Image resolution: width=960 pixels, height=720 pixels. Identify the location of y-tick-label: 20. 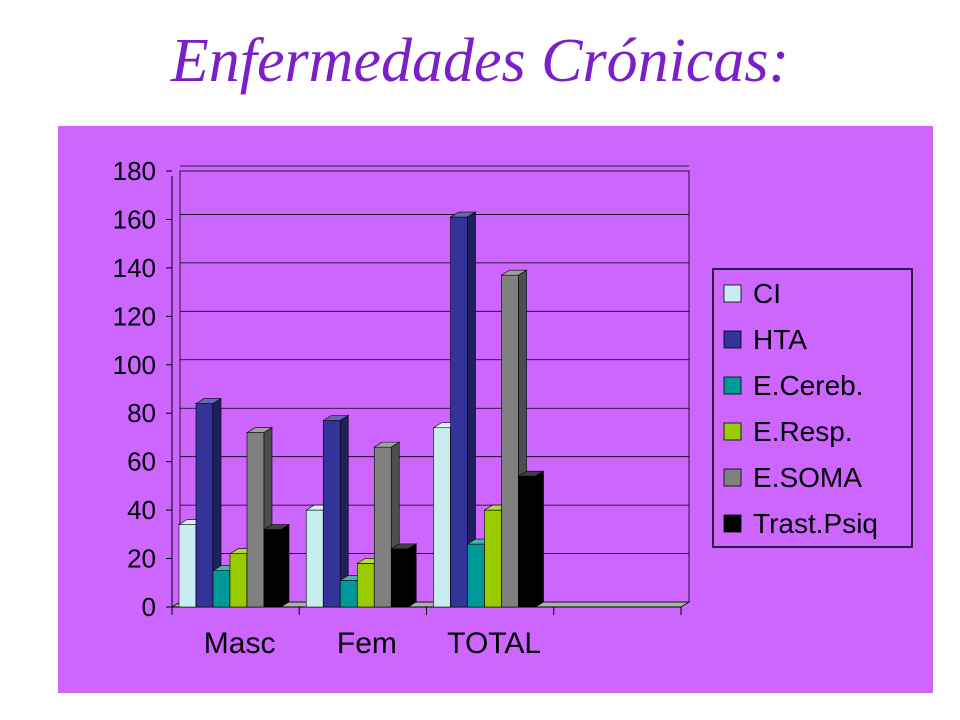
(141, 559).